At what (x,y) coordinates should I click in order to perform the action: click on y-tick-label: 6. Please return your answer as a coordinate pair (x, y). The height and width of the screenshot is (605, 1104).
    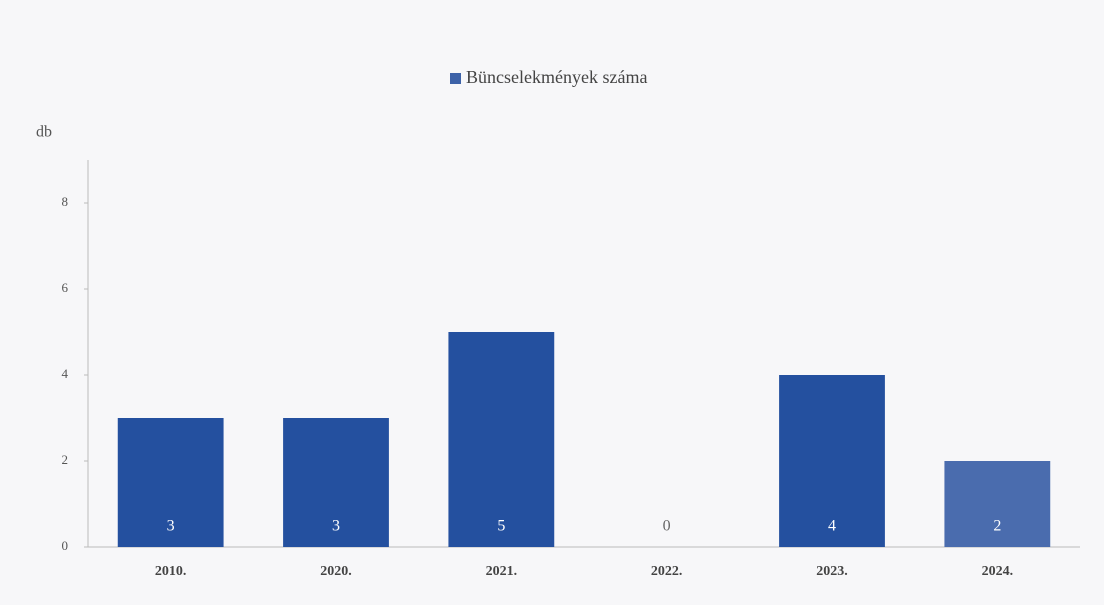
    Looking at the image, I should click on (65, 287).